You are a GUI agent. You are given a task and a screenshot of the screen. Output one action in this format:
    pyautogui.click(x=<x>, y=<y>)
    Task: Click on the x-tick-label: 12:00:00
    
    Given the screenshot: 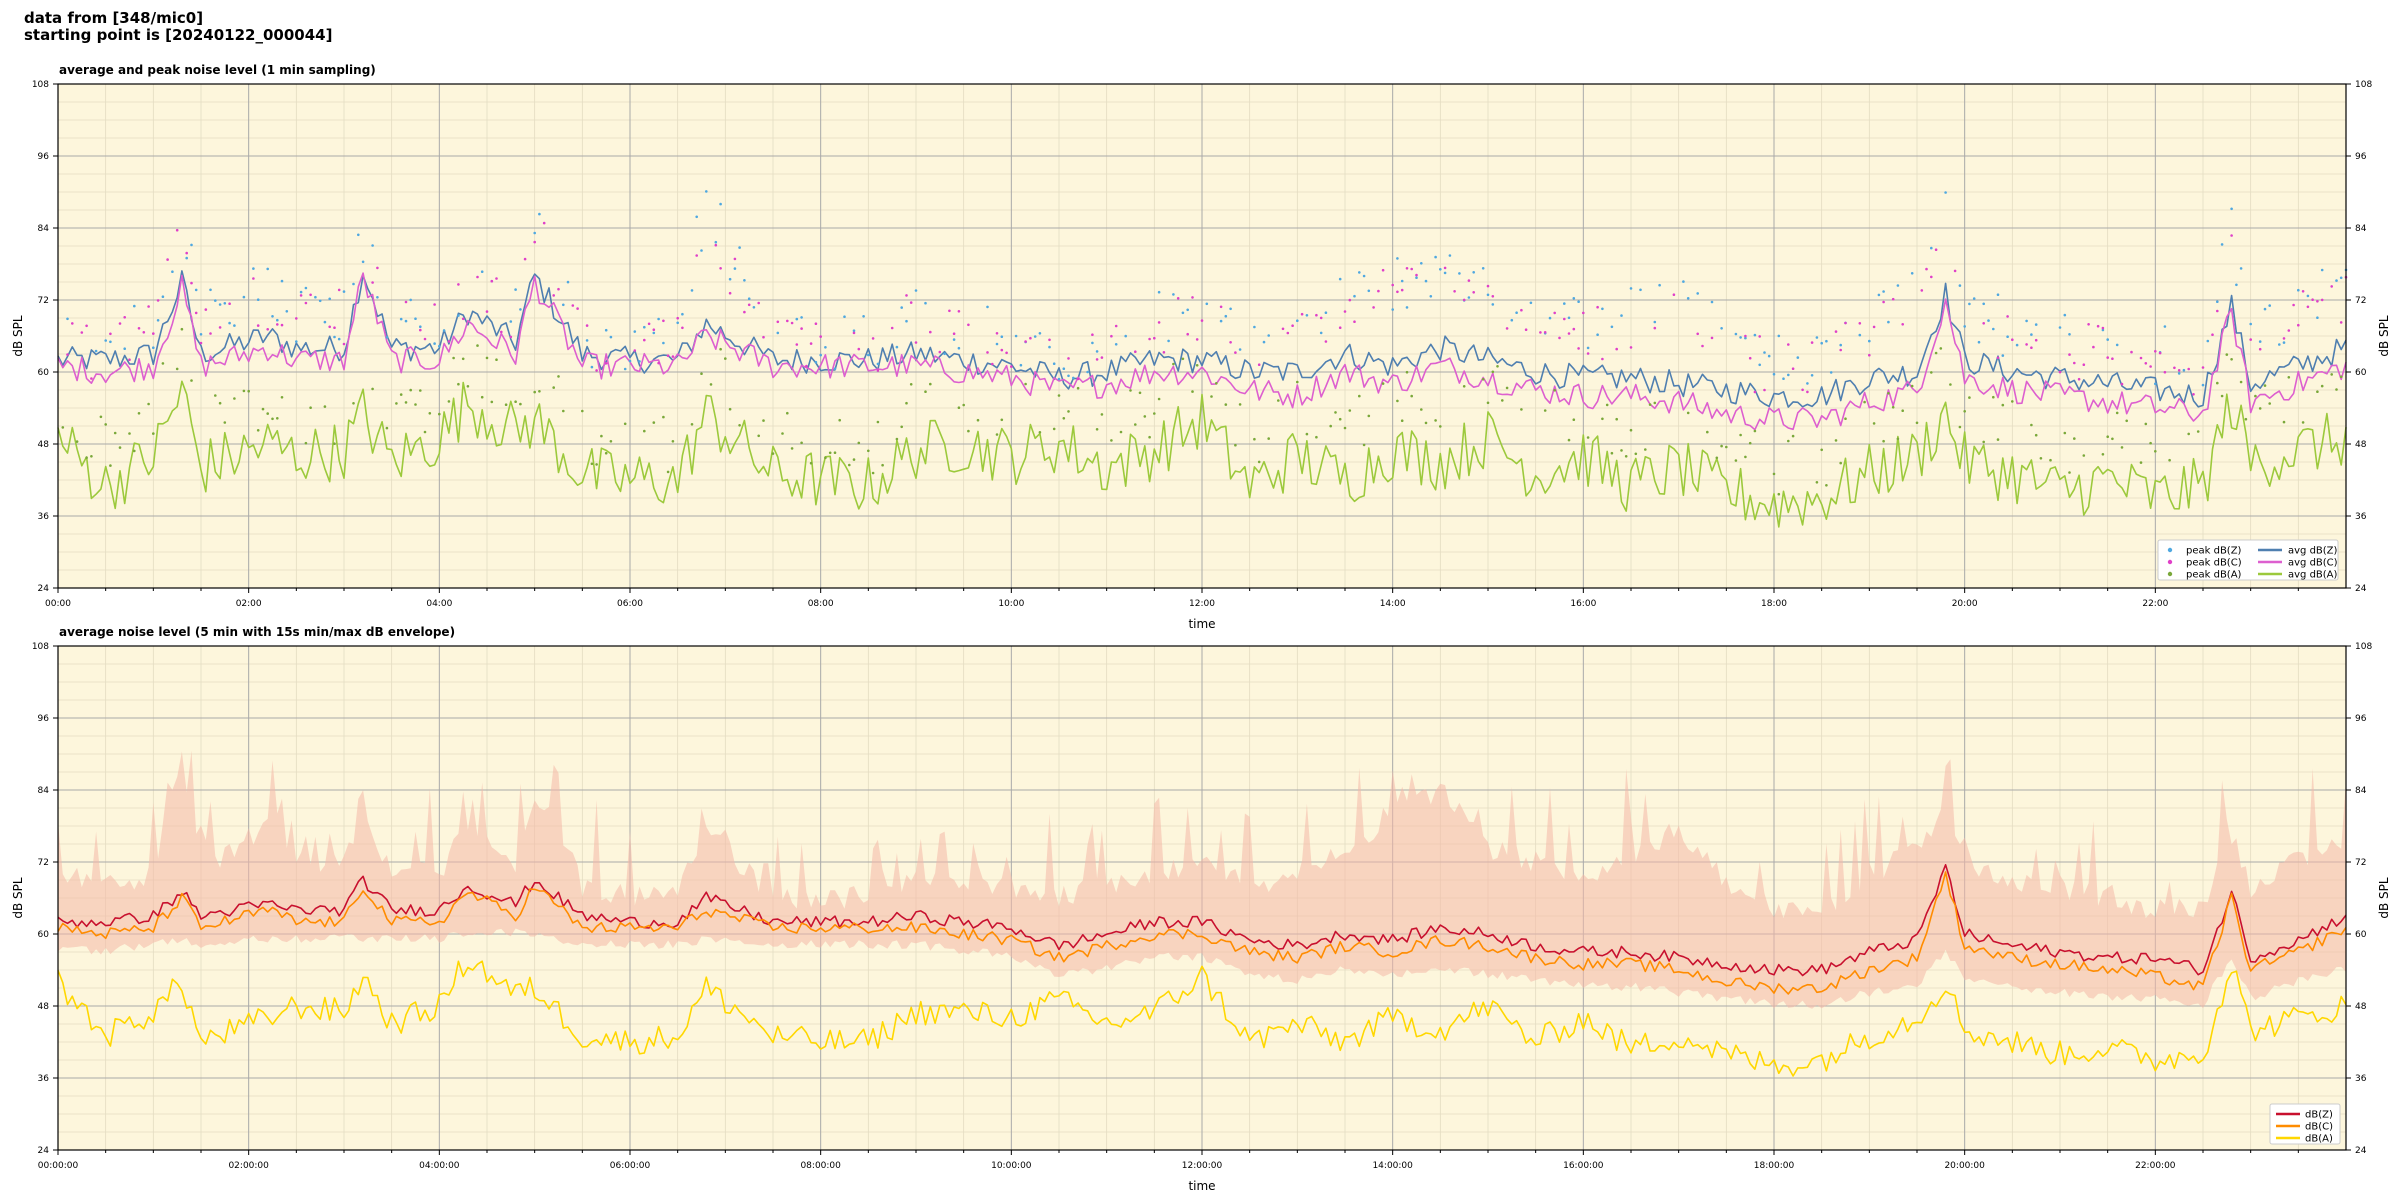 What is the action you would take?
    pyautogui.click(x=1202, y=1166)
    